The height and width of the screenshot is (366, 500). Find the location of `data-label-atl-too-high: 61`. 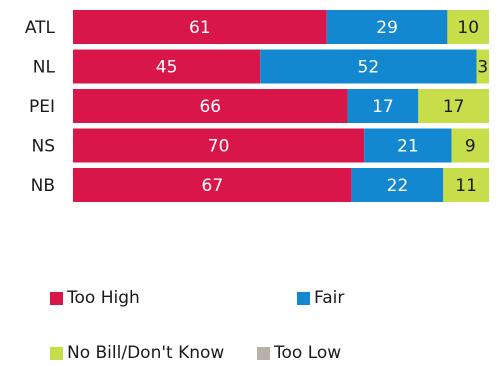

data-label-atl-too-high: 61 is located at coordinates (200, 28).